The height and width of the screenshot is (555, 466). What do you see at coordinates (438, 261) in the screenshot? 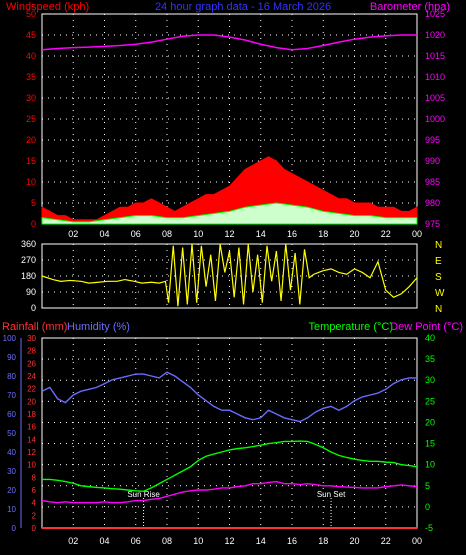
I see `compass-label: E` at bounding box center [438, 261].